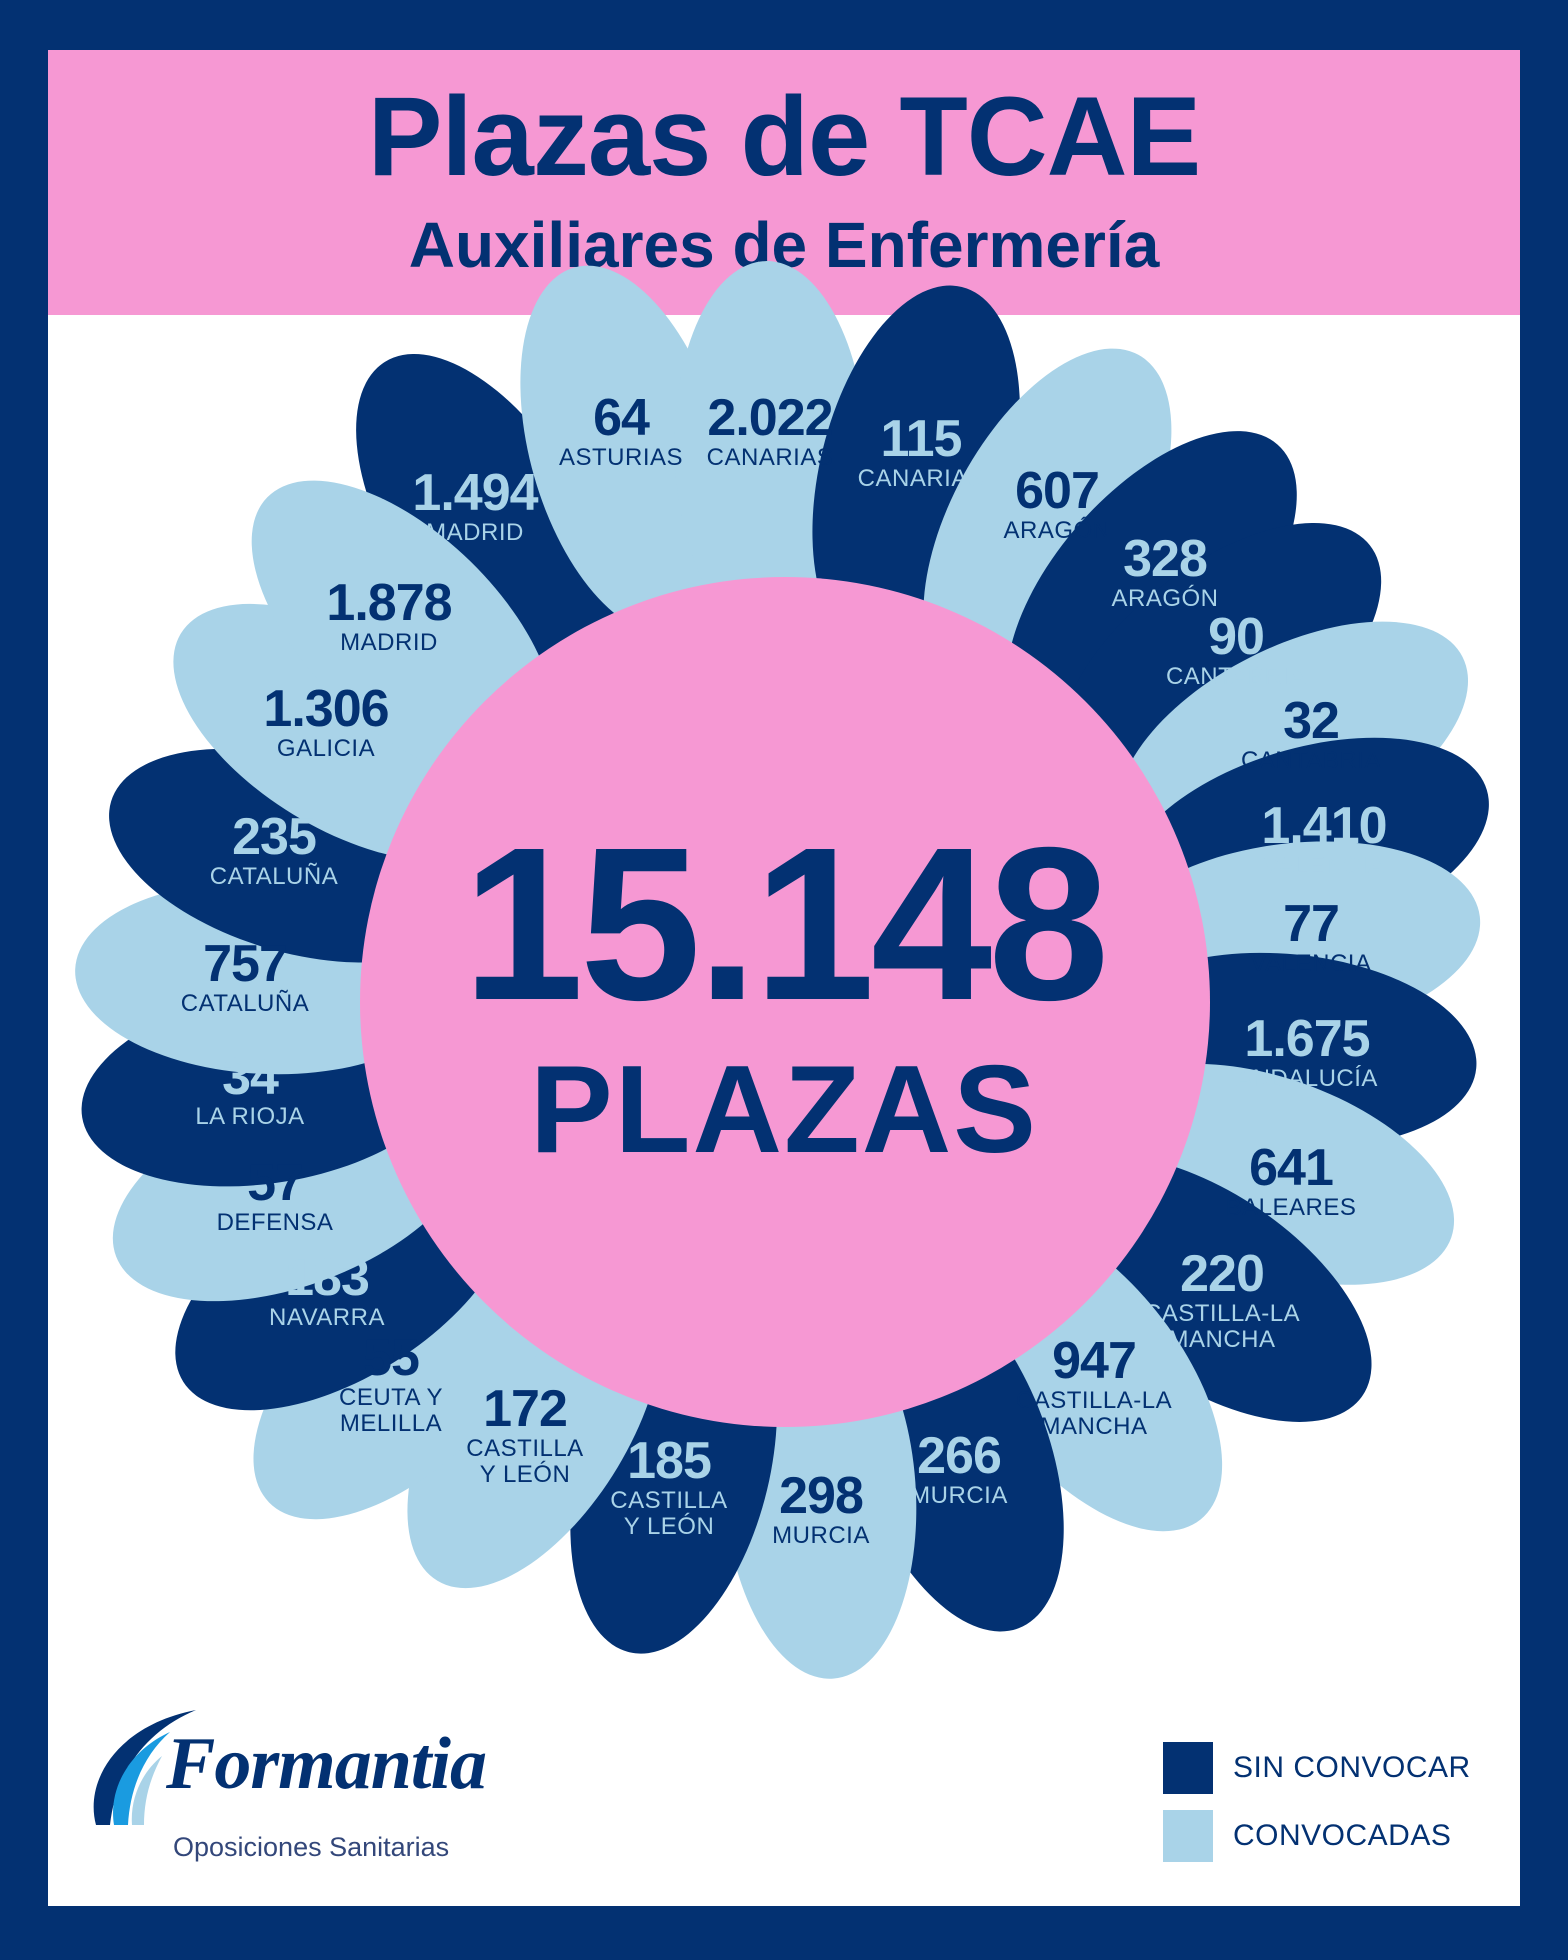 The width and height of the screenshot is (1568, 1960). What do you see at coordinates (1291, 1207) in the screenshot?
I see `petal-region: BALEARES` at bounding box center [1291, 1207].